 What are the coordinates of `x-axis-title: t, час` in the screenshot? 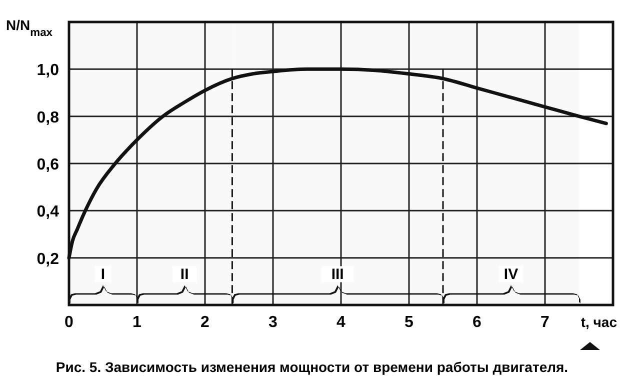 It's located at (599, 322).